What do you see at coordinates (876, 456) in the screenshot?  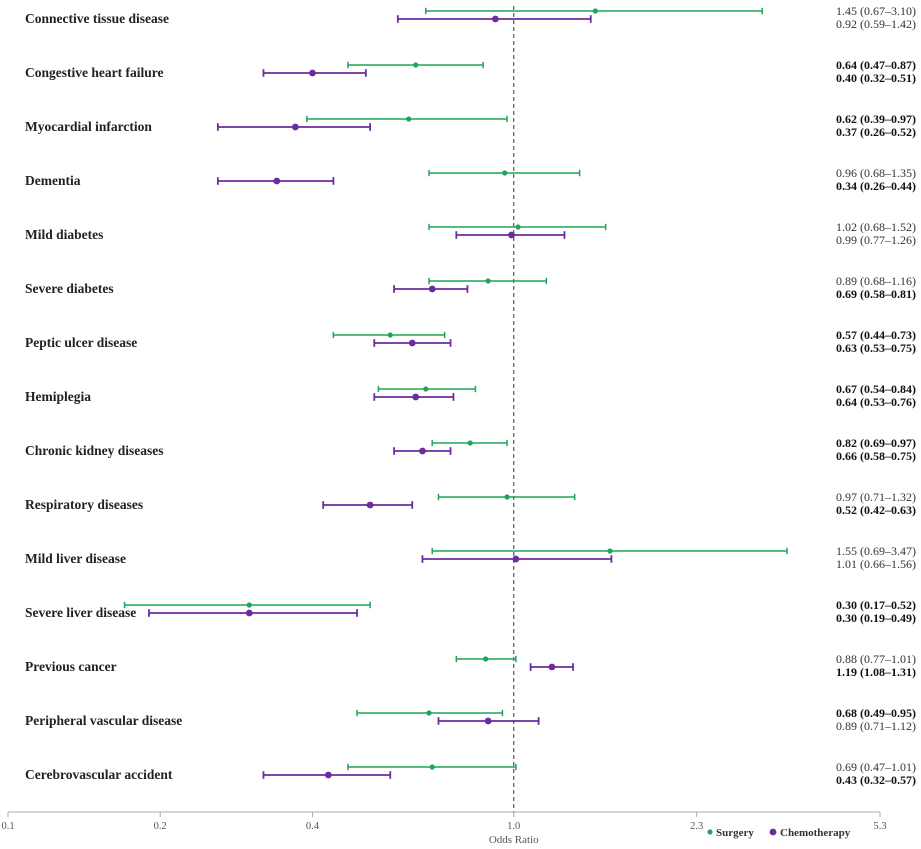 I see `chemotherapy-ci-text: 0.66 (0.58–0.75)` at bounding box center [876, 456].